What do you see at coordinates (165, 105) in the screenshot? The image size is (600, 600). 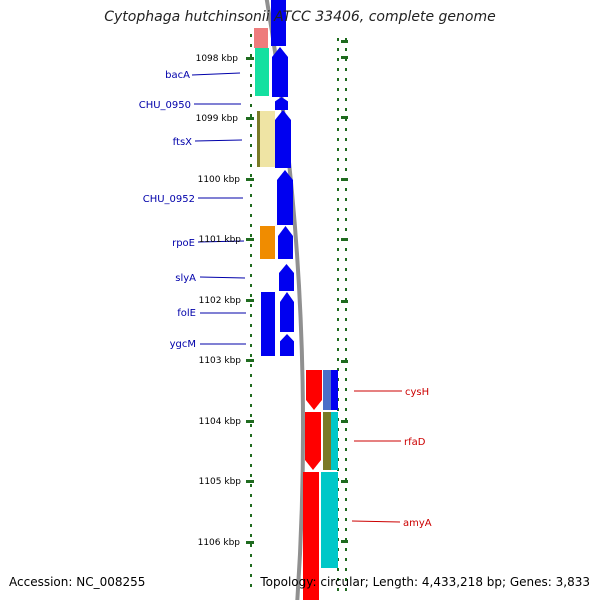 I see `gene-label-CHU_0950: CHU_0950` at bounding box center [165, 105].